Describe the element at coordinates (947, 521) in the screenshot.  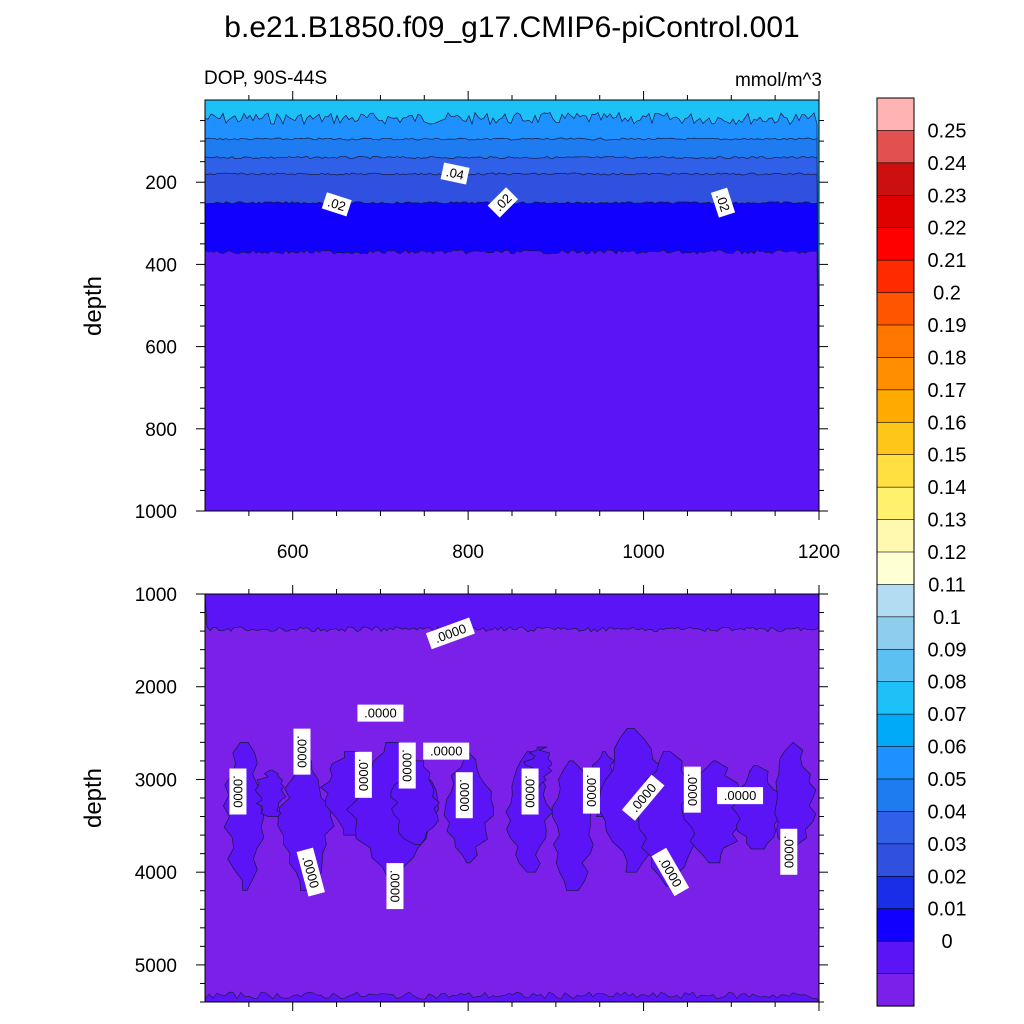
I see `colorbar-label: 0.13` at that location.